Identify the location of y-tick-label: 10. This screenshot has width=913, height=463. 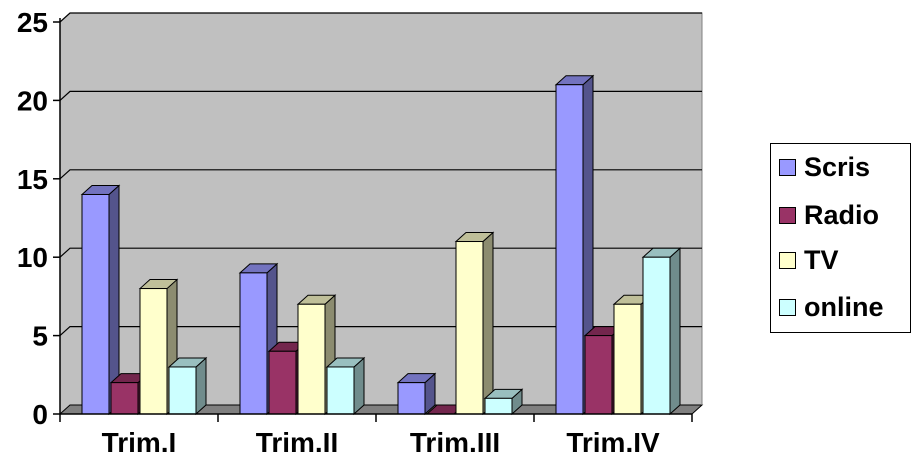
(32, 257).